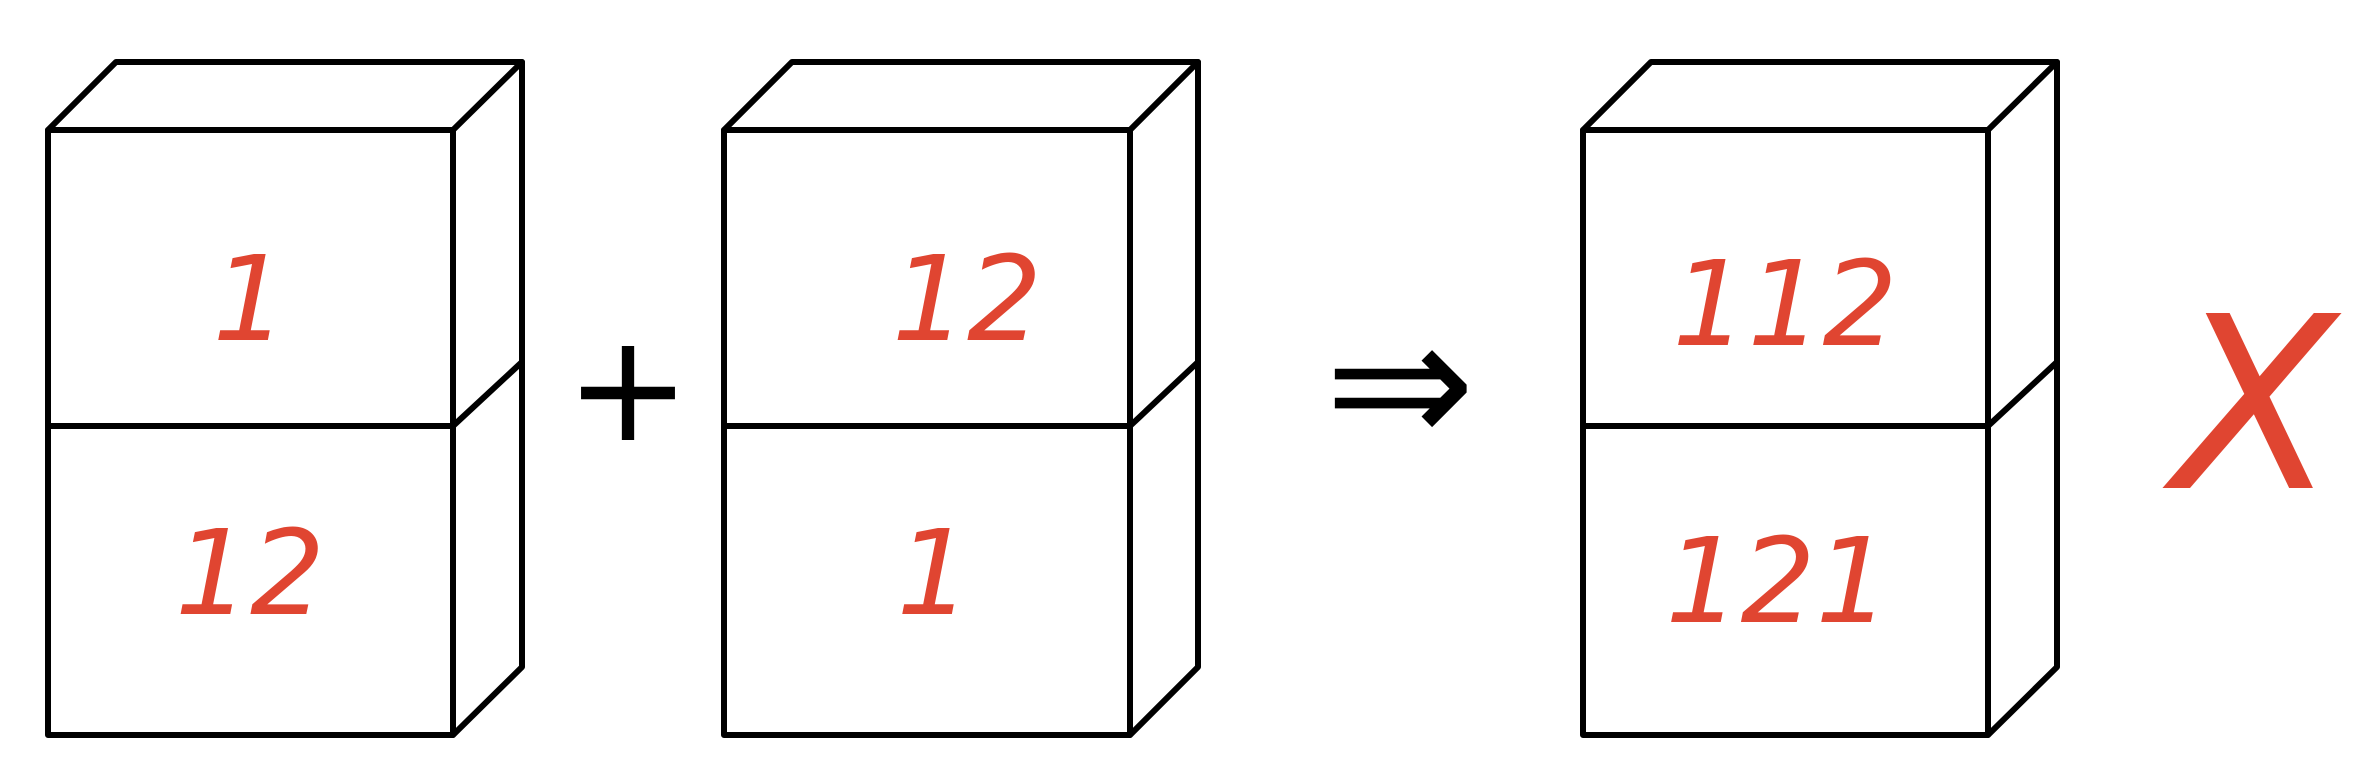  I want to click on box-1-top-face, so click(285, 96).